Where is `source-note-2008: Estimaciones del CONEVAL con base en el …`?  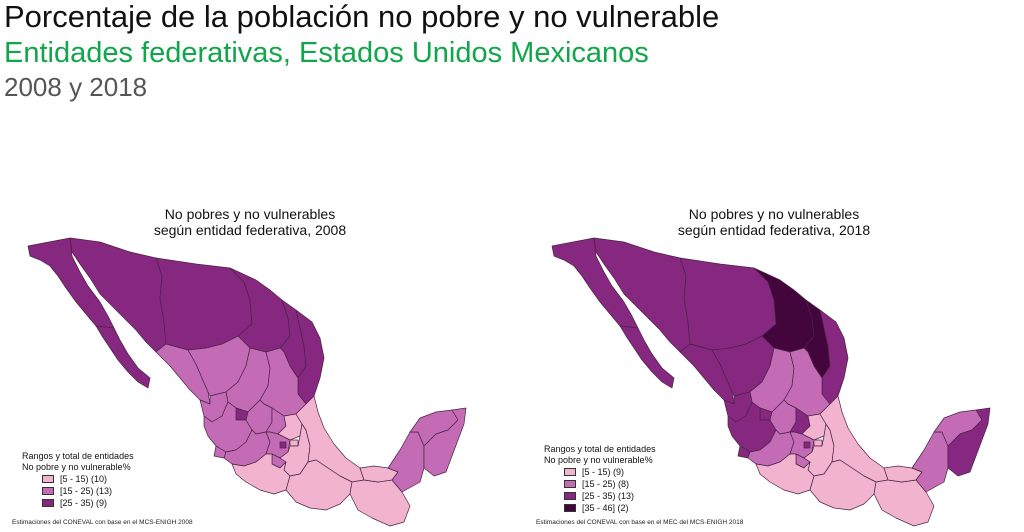
source-note-2008: Estimaciones del CONEVAL con base en el … is located at coordinates (102, 522).